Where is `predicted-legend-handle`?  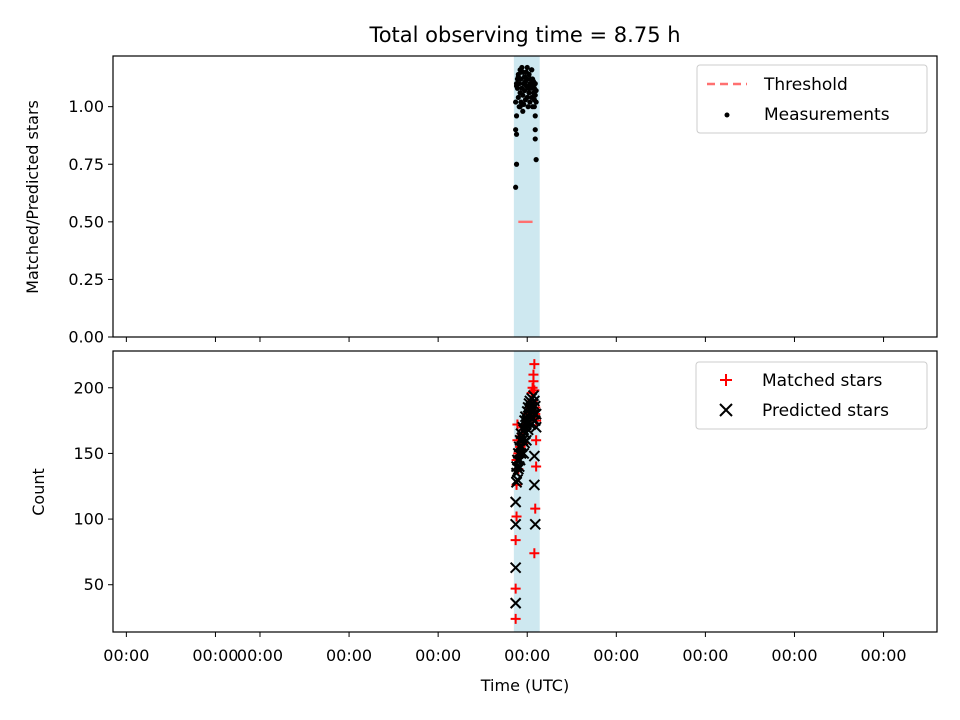 predicted-legend-handle is located at coordinates (726, 410).